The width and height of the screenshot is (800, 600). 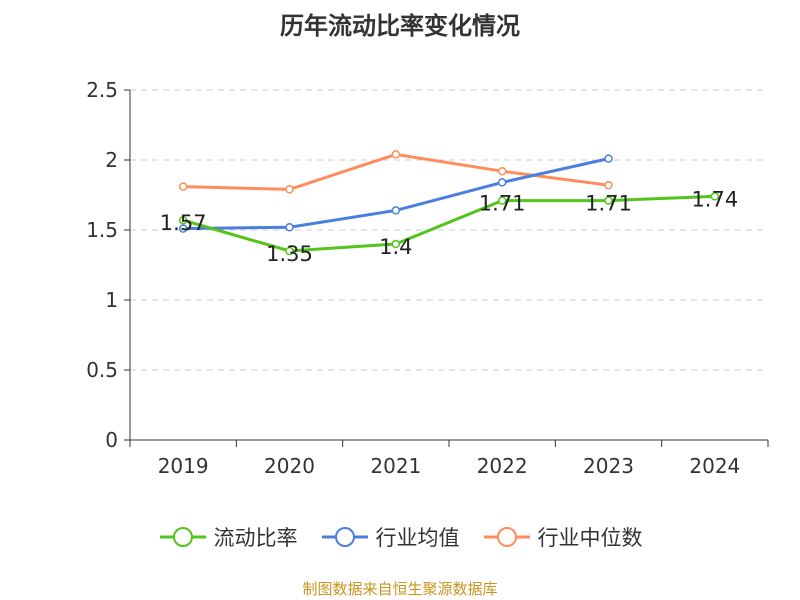 I want to click on data-label: 1.57, so click(x=183, y=223).